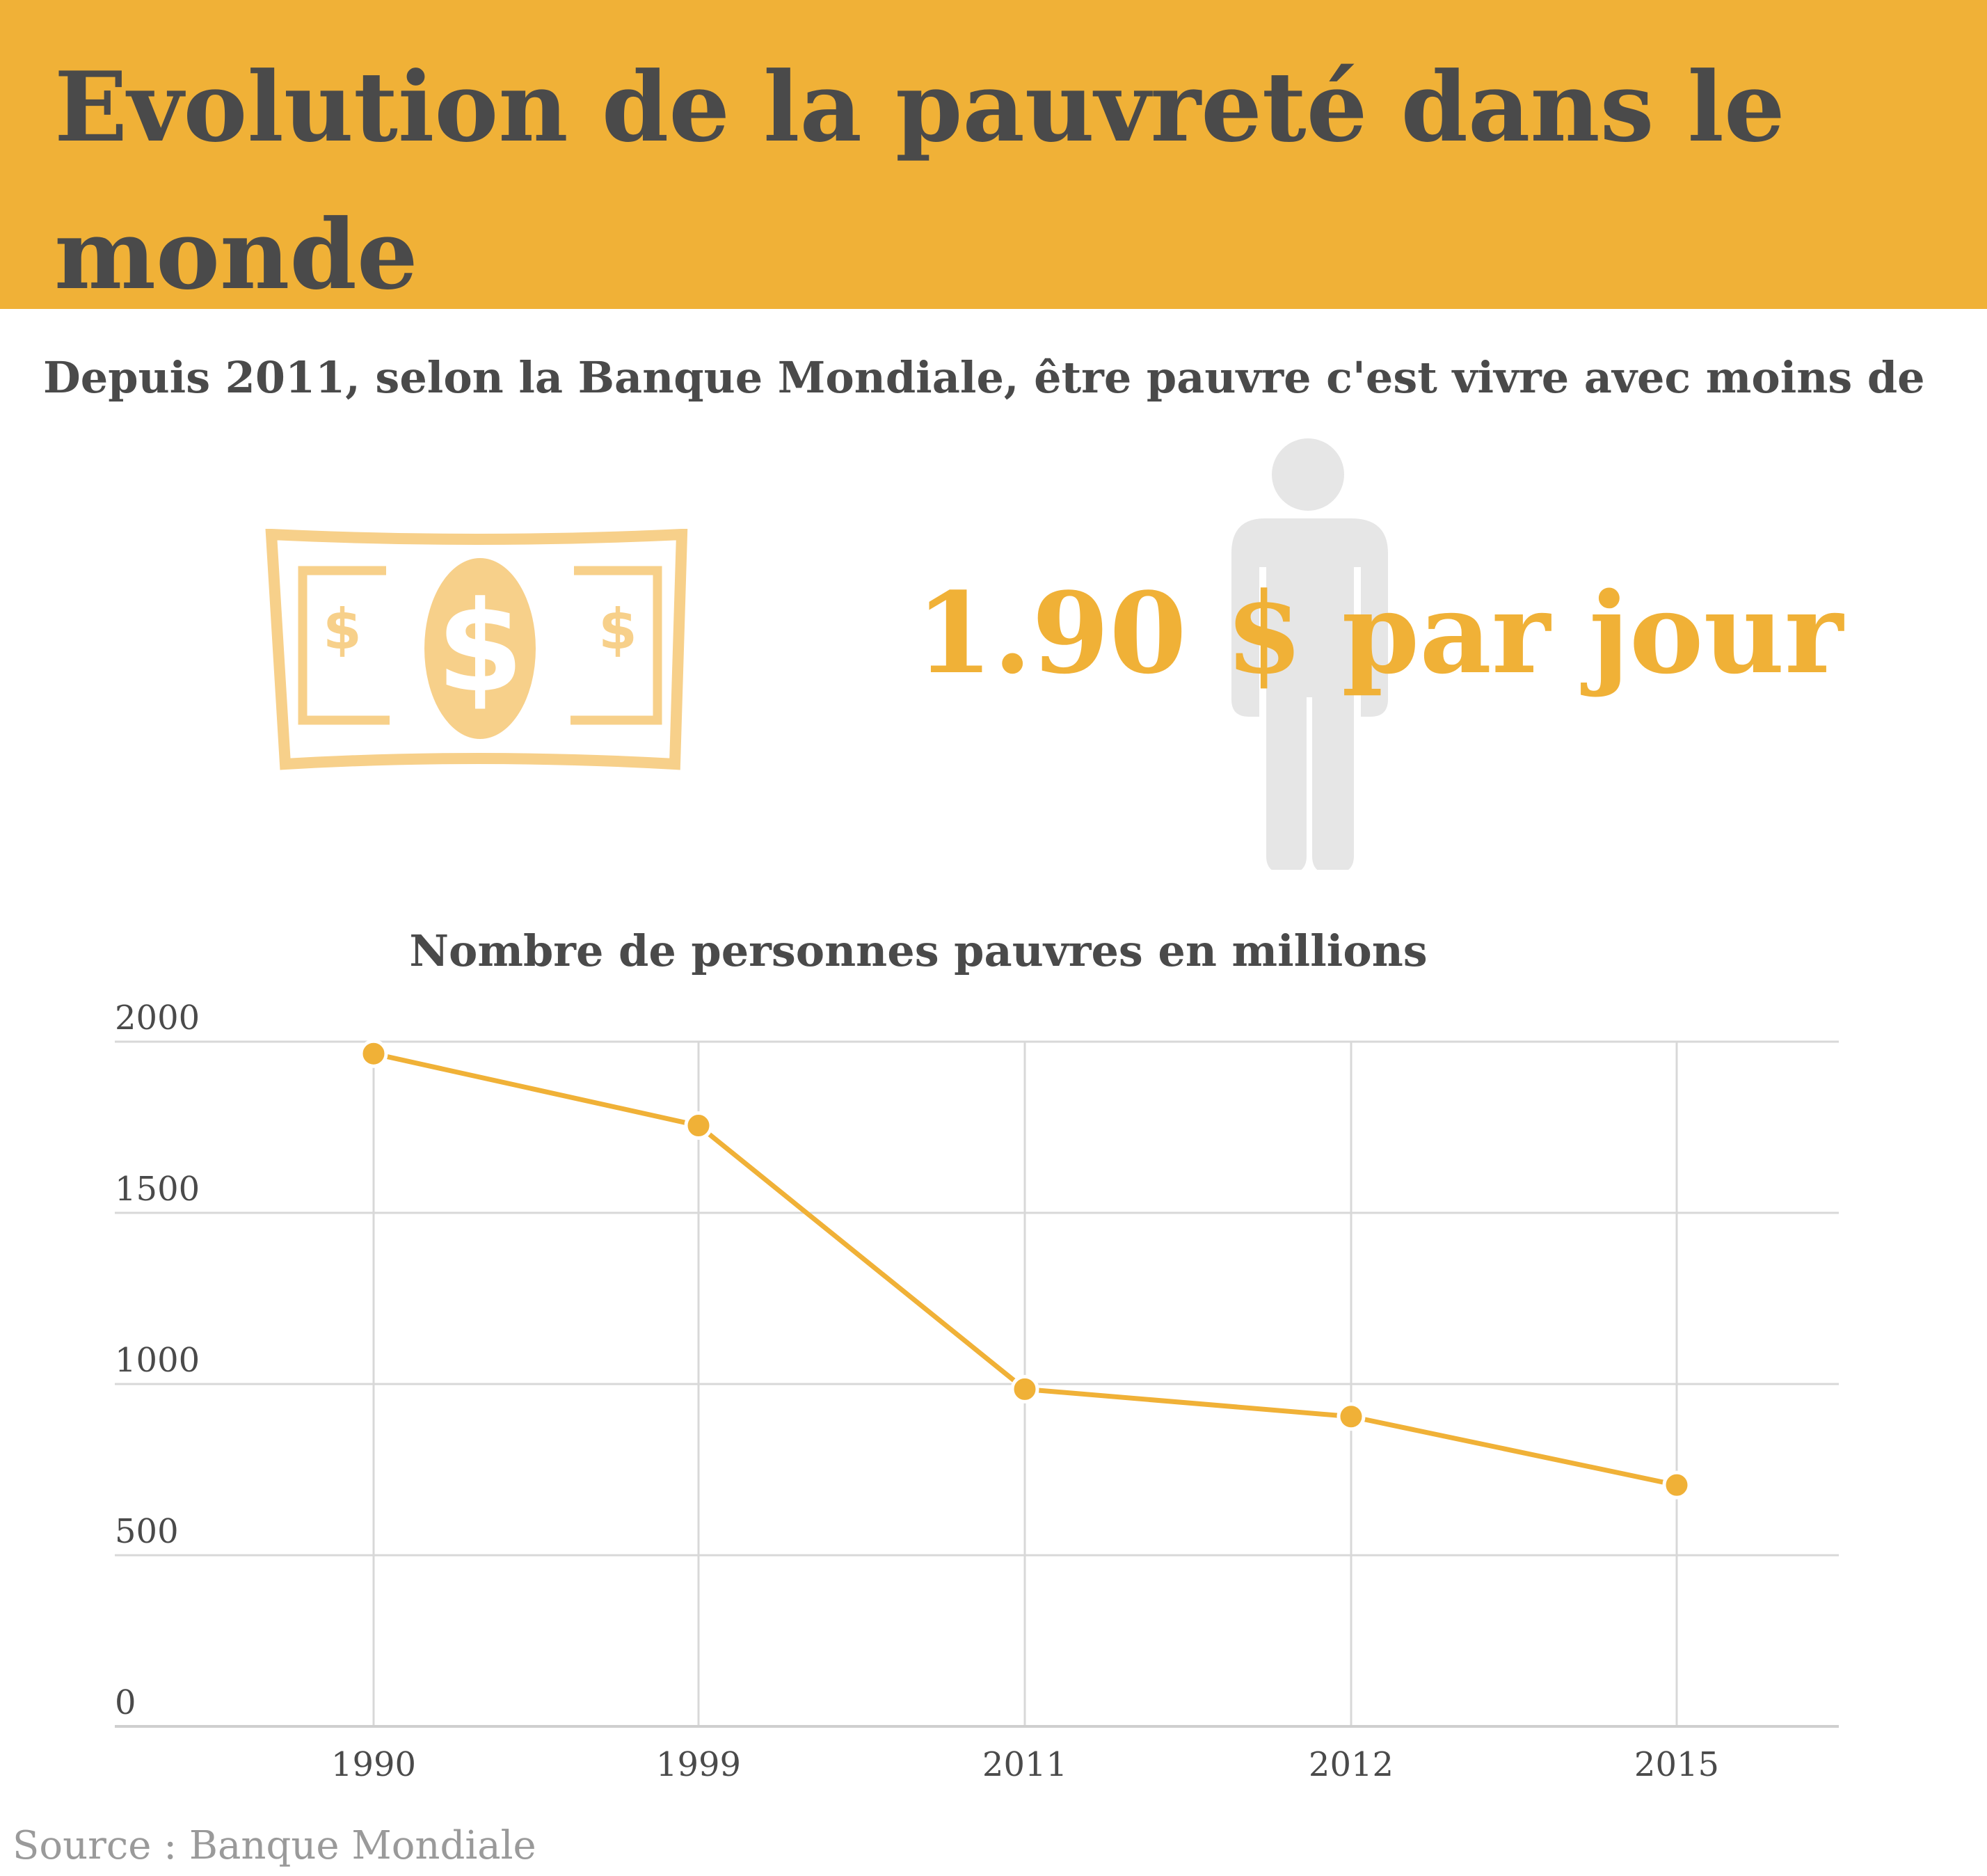 This screenshot has height=1876, width=1987. Describe the element at coordinates (373, 1764) in the screenshot. I see `x-tick-label: 1990` at that location.